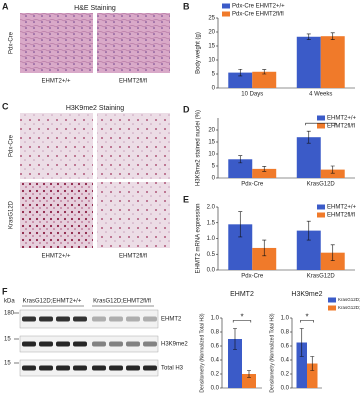 The height and width of the screenshot is (400, 360). What do you see at coordinates (122, 302) in the screenshot?
I see `blot-group: KrasG12D;EHMT2fl/fl` at bounding box center [122, 302].